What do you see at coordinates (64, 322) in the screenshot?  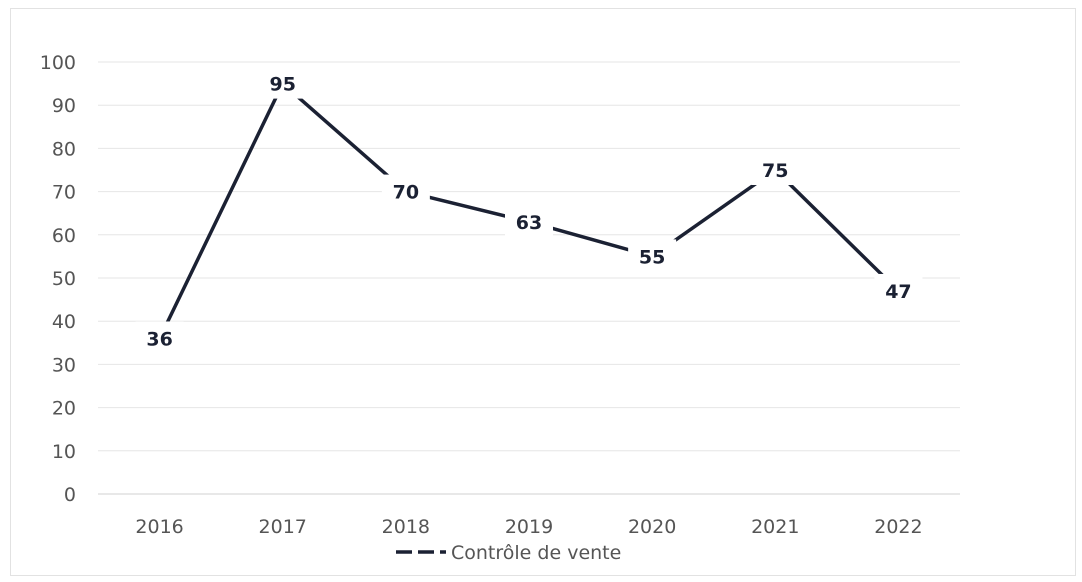 I see `y-tick-label: 40` at bounding box center [64, 322].